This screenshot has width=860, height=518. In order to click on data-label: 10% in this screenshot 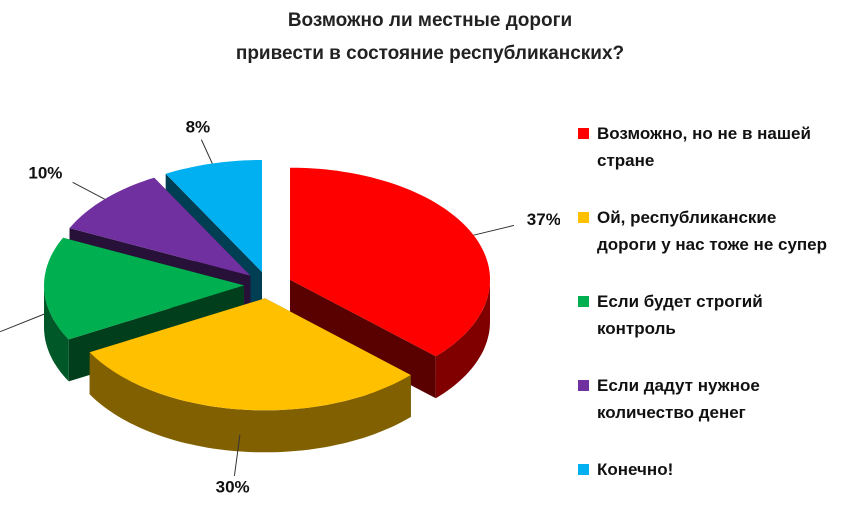, I will do `click(45, 173)`.